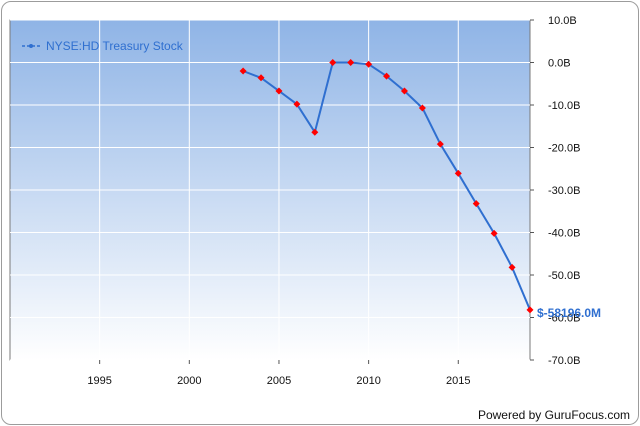 The height and width of the screenshot is (426, 640). I want to click on x-tick-label: 2010, so click(368, 381).